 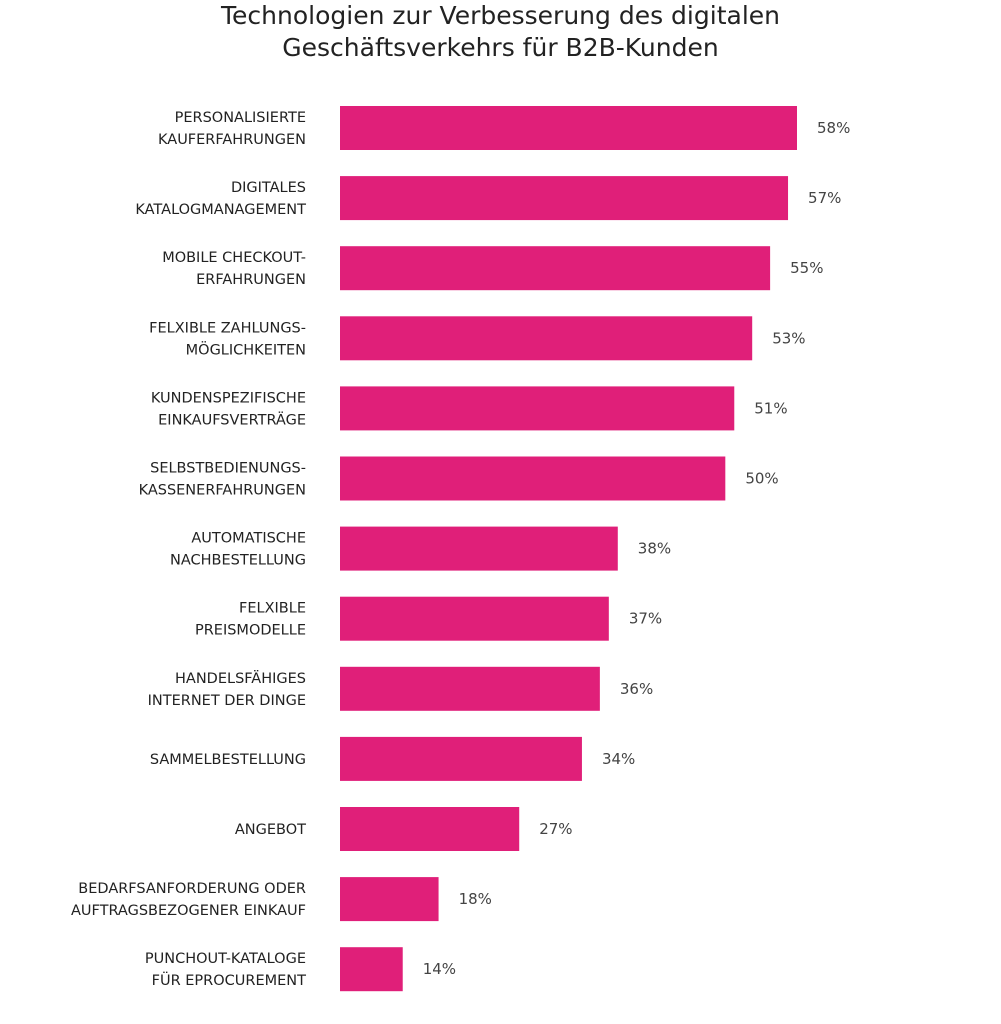 I want to click on category-label: KATALOGMANAGEMENT, so click(x=220, y=210).